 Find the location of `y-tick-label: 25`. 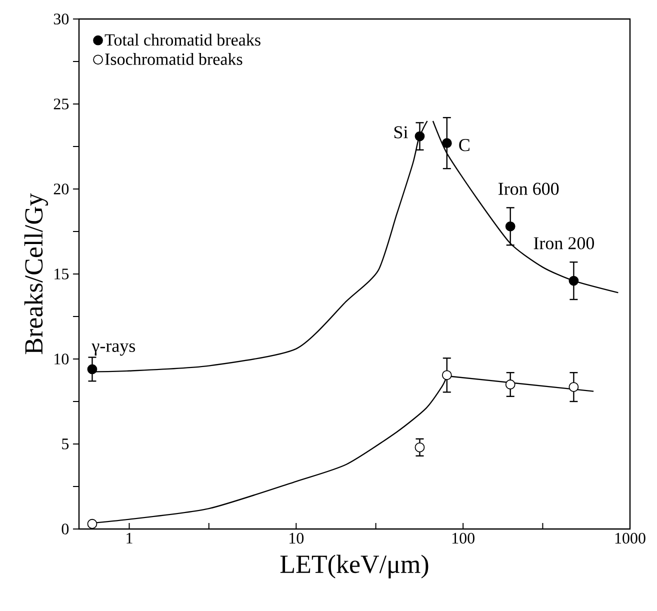

y-tick-label: 25 is located at coordinates (61, 104).